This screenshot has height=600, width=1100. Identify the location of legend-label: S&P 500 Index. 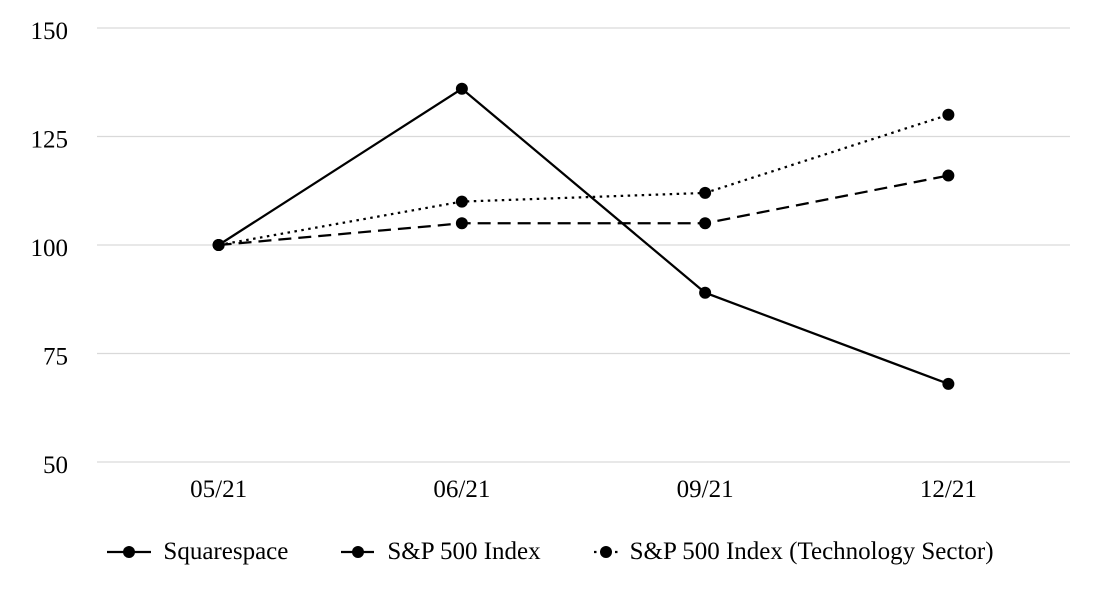
(464, 551).